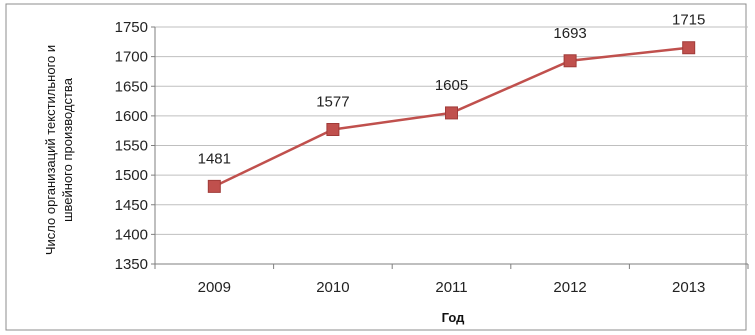 This screenshot has width=755, height=335. What do you see at coordinates (131, 175) in the screenshot?
I see `y-tick-label: 1500` at bounding box center [131, 175].